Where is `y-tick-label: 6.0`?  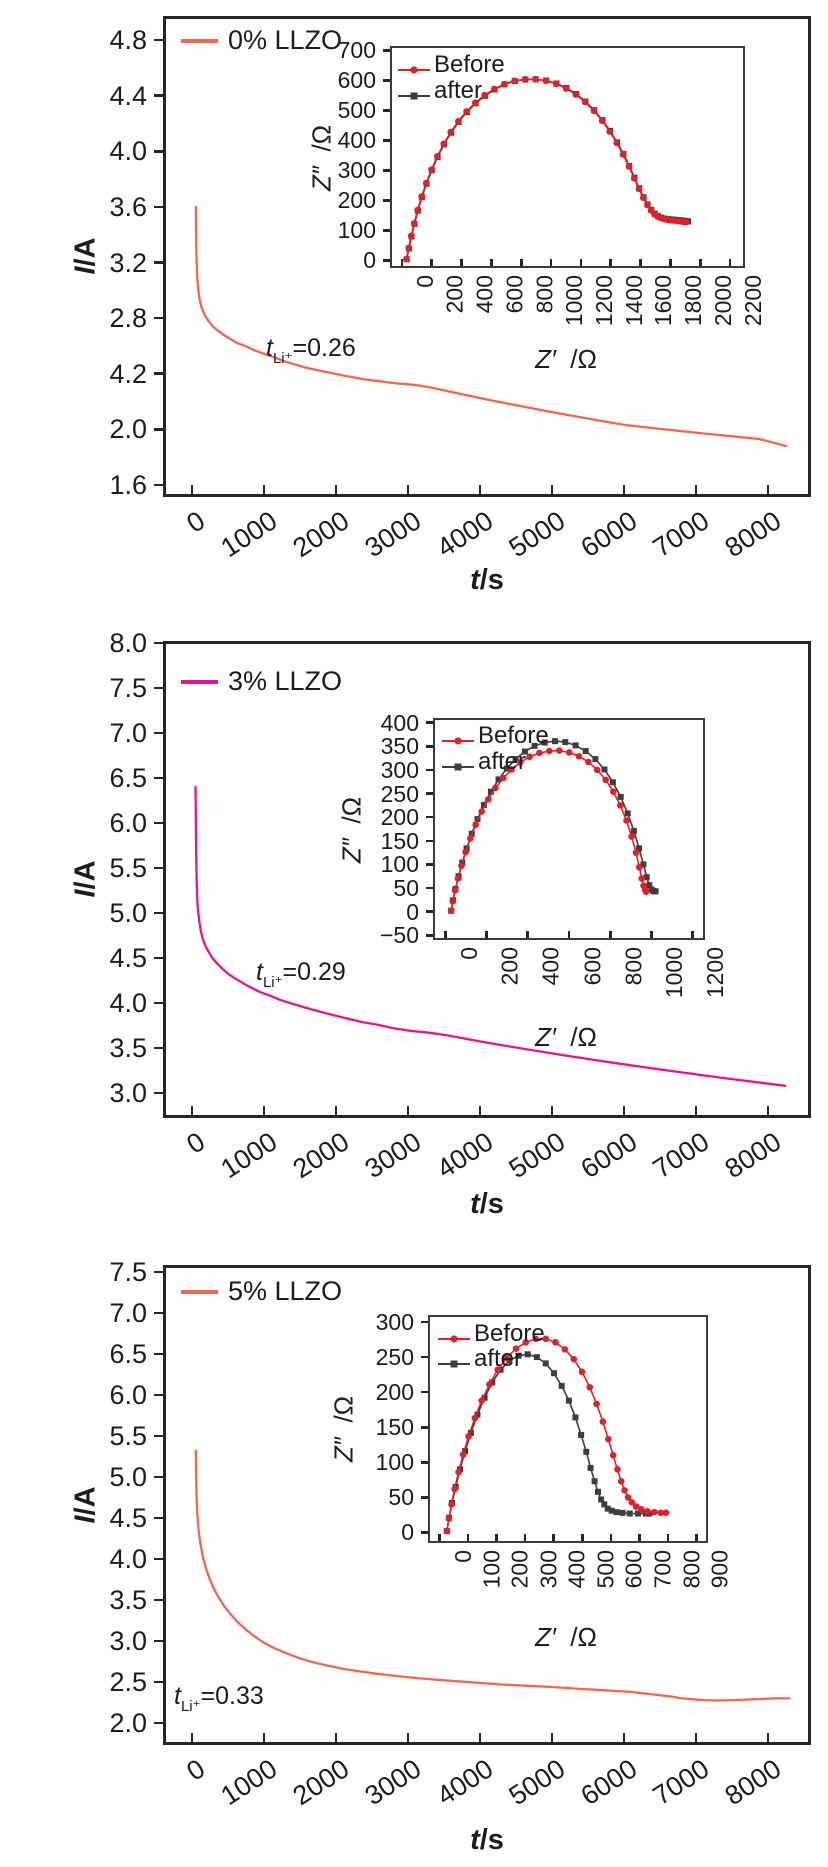
y-tick-label: 6.0 is located at coordinates (128, 1395).